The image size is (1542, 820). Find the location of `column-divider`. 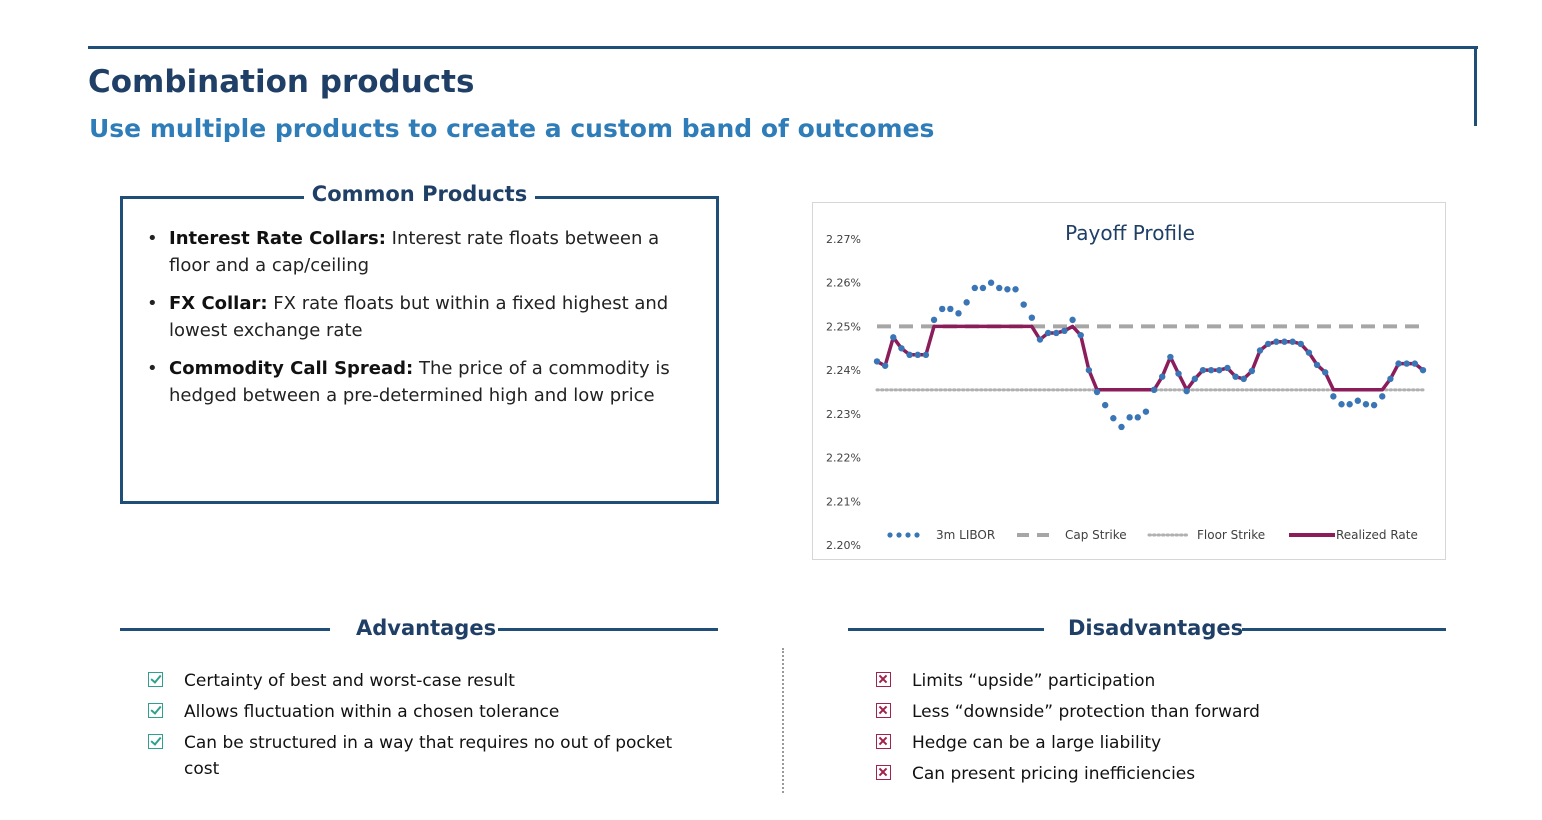

column-divider is located at coordinates (783, 720).